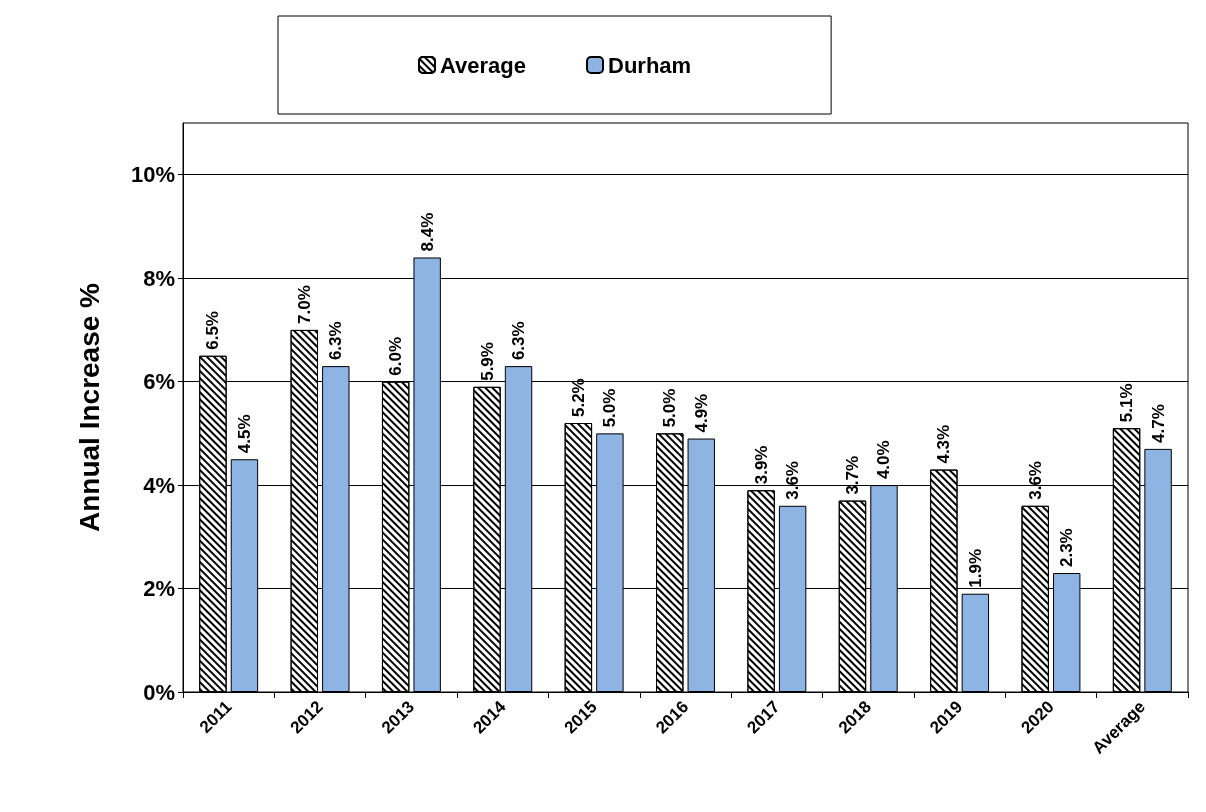  I want to click on data-label: 4.9%, so click(701, 413).